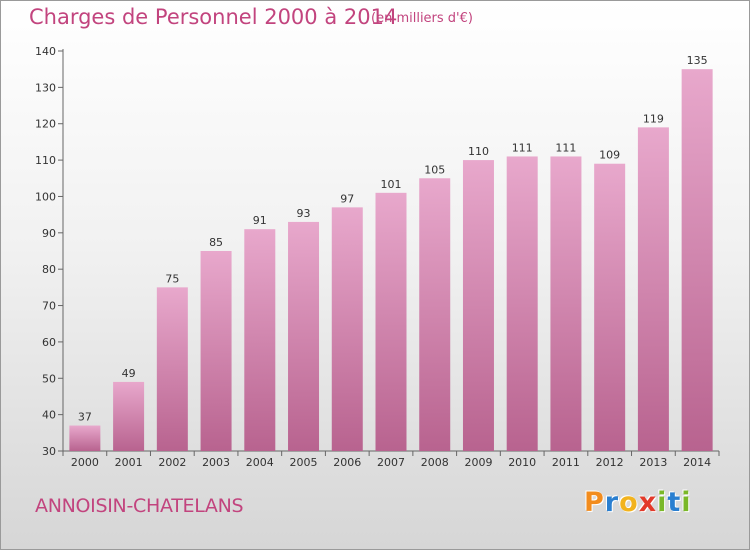 The height and width of the screenshot is (550, 750). I want to click on y-tick-label: 140, so click(45, 51).